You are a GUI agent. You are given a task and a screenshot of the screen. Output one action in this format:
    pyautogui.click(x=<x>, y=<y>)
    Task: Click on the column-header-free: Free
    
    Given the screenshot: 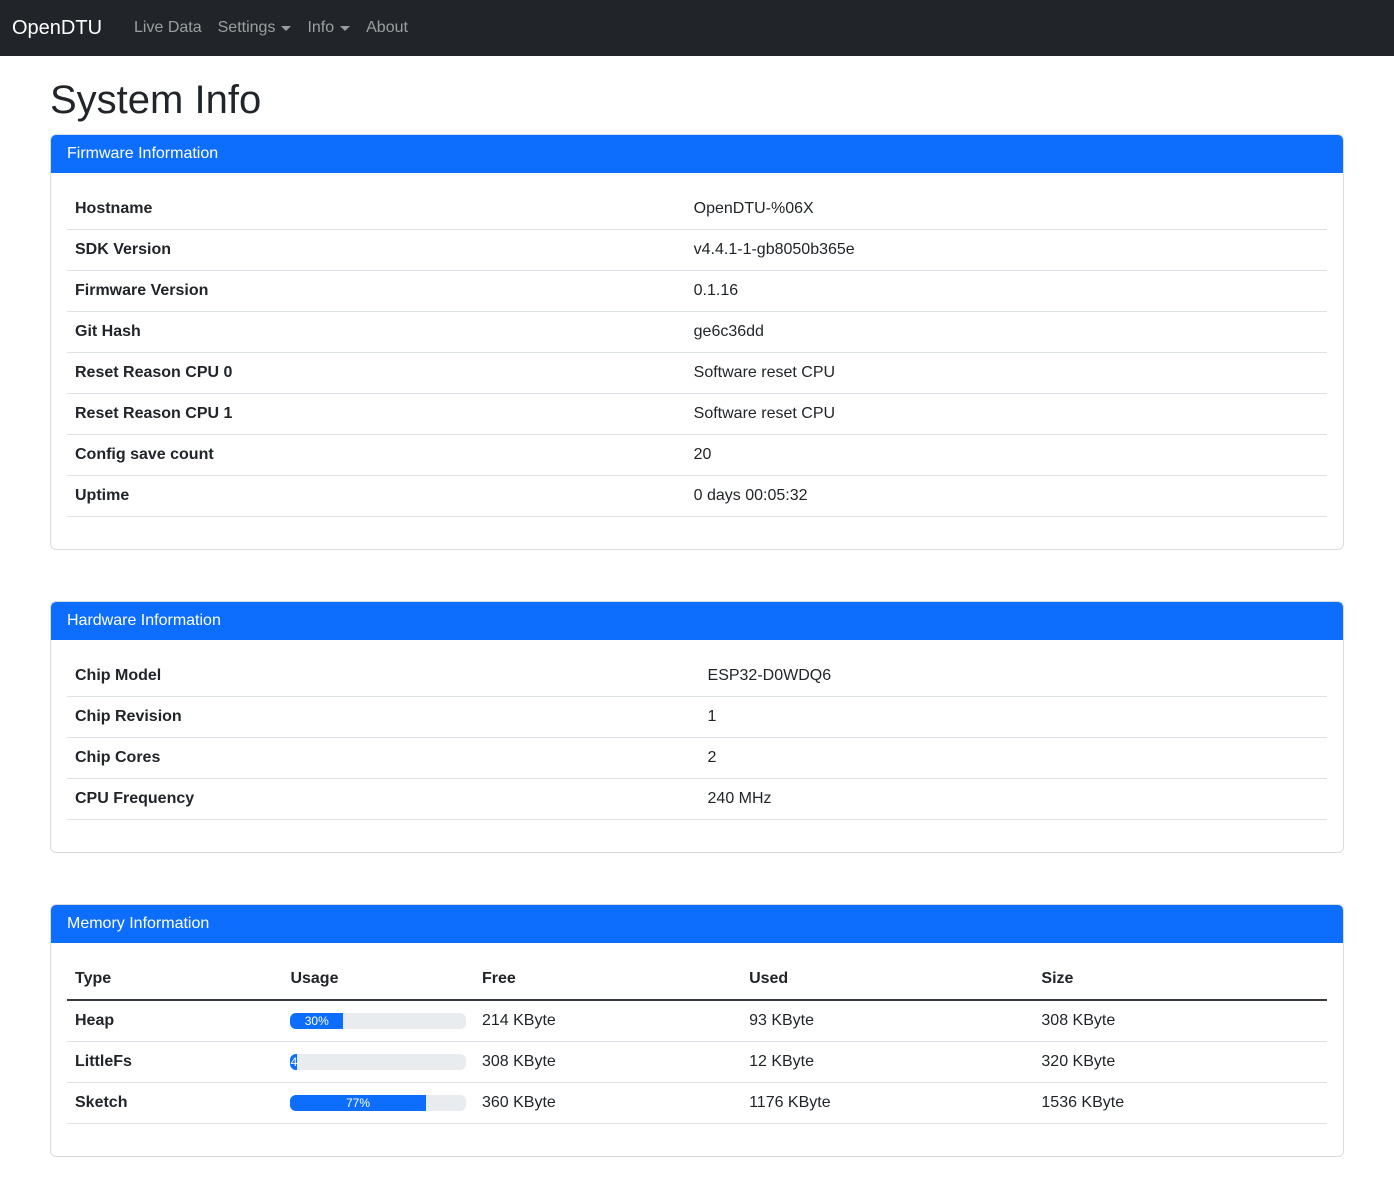 What is the action you would take?
    pyautogui.click(x=498, y=978)
    